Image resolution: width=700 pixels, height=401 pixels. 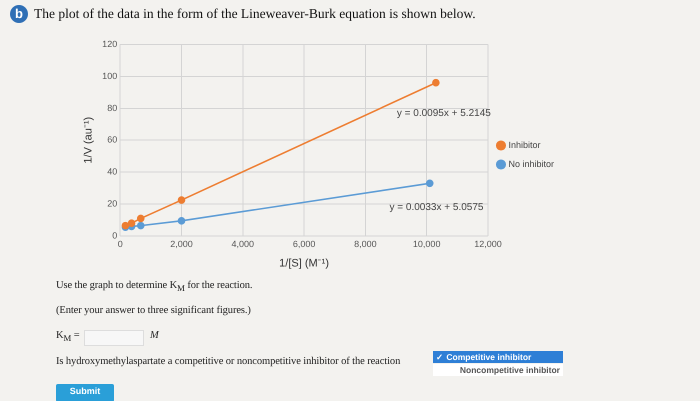 I want to click on text: M, so click(x=154, y=335).